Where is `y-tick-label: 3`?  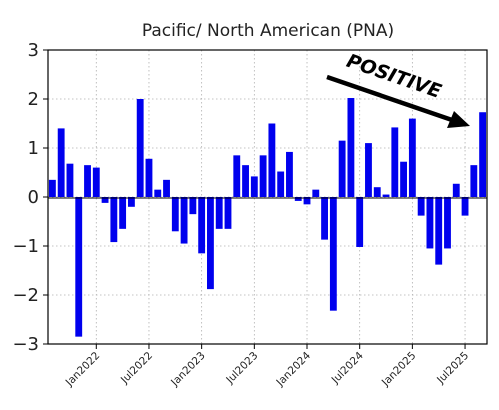
y-tick-label: 3 is located at coordinates (33, 50).